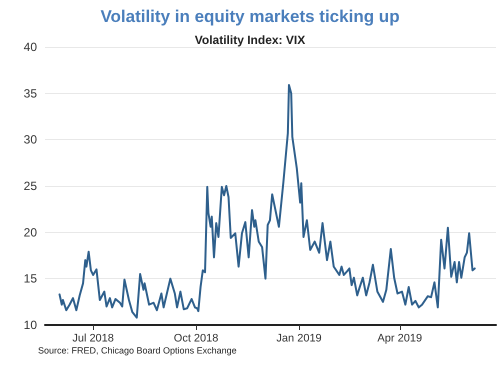 This screenshot has height=365, width=500. I want to click on y-tick-label: 35, so click(31, 93).